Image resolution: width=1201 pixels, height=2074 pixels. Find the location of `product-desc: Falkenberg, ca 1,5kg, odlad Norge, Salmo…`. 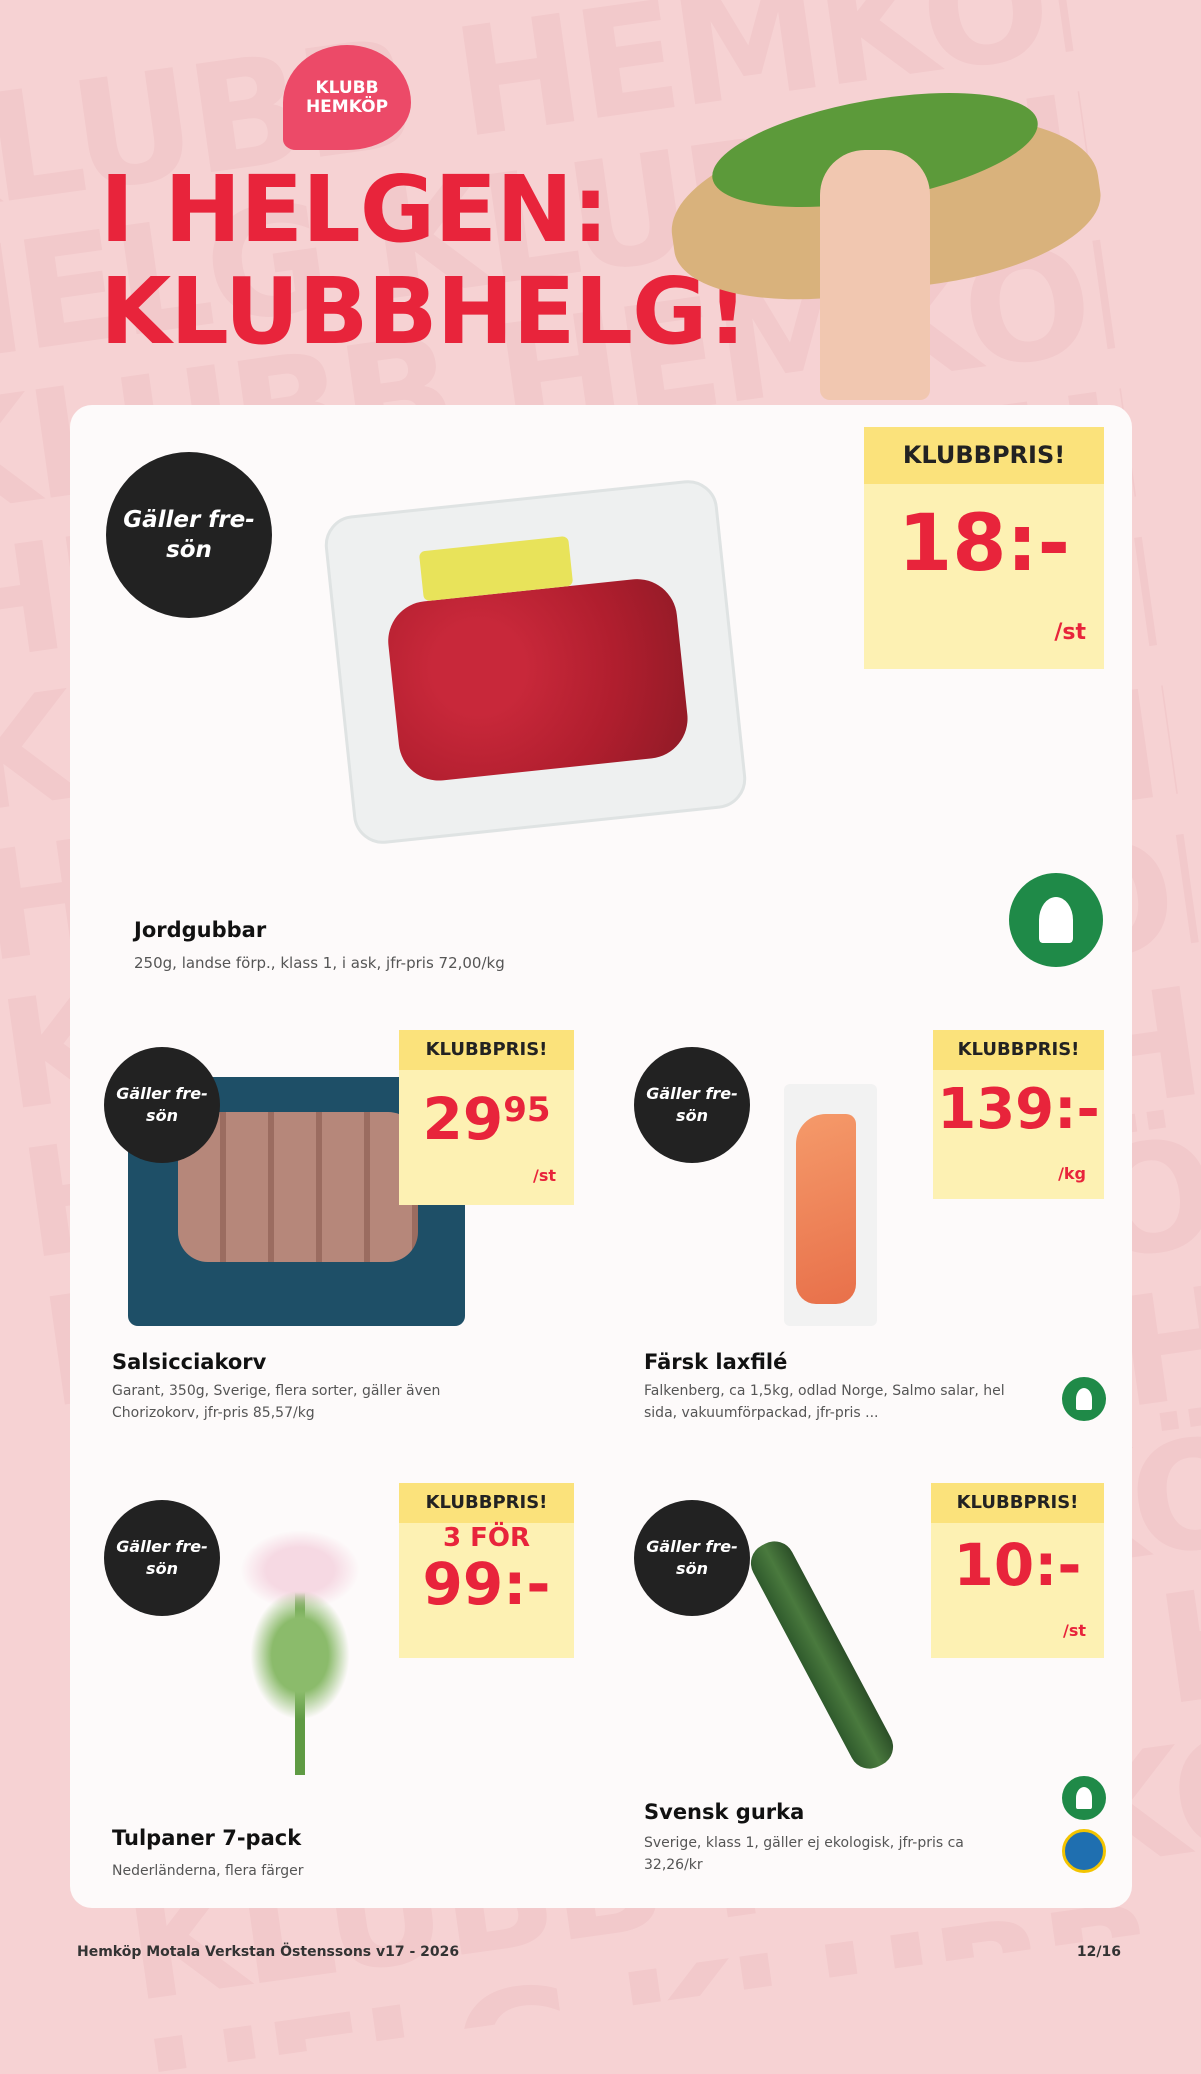

product-desc: Falkenberg, ca 1,5kg, odlad Norge, Salmo… is located at coordinates (824, 1402).